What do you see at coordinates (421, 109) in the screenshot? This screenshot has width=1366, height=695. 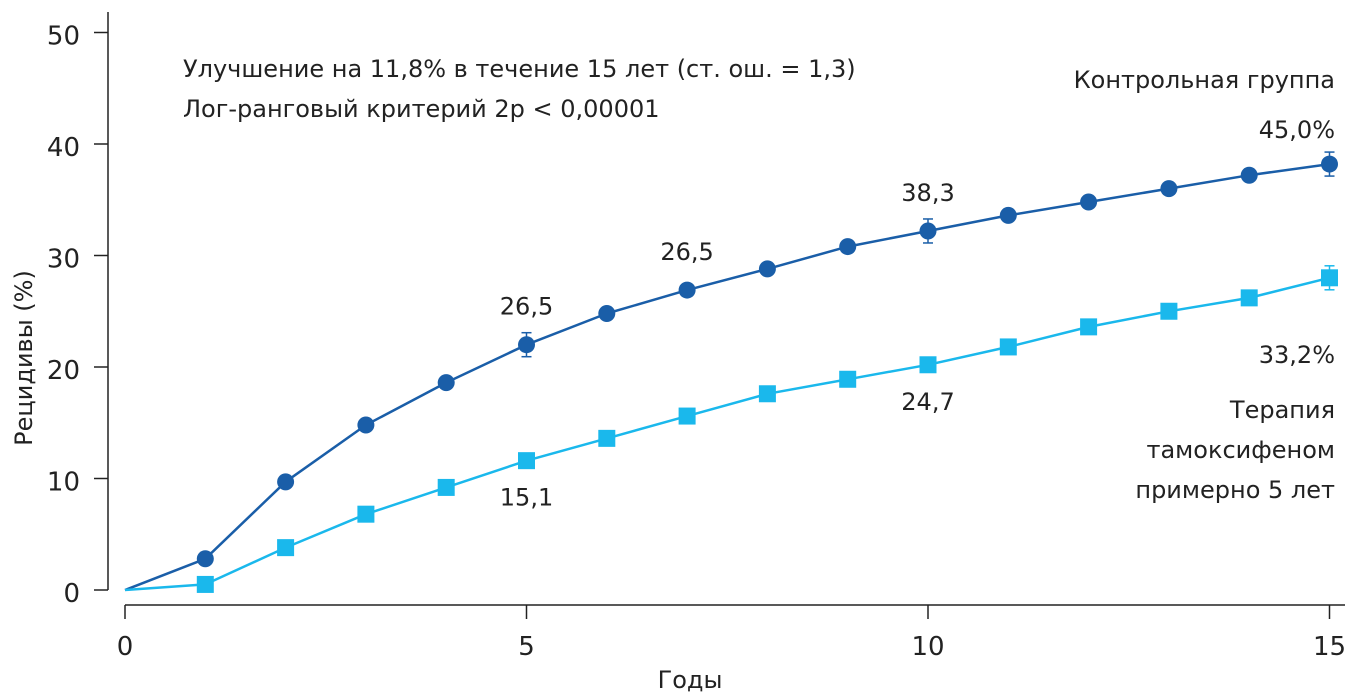 I see `logrank-annotation: Лог-ранговый критерий 2p < 0,00001` at bounding box center [421, 109].